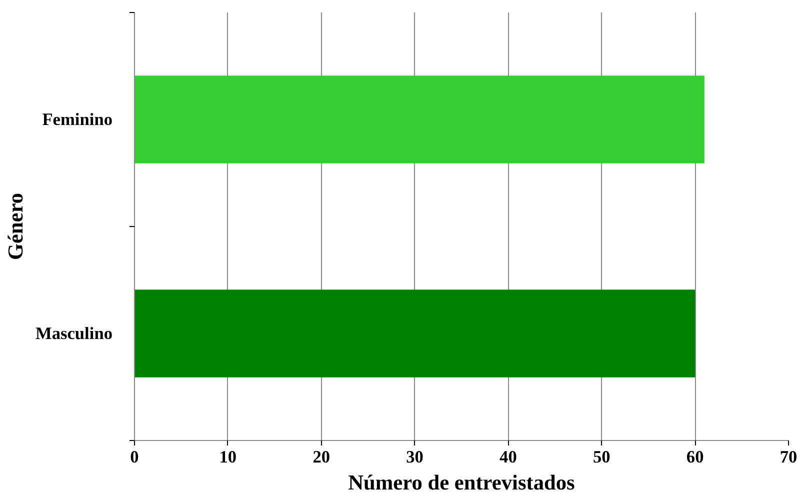  What do you see at coordinates (74, 333) in the screenshot?
I see `y-tick-label: Masculino` at bounding box center [74, 333].